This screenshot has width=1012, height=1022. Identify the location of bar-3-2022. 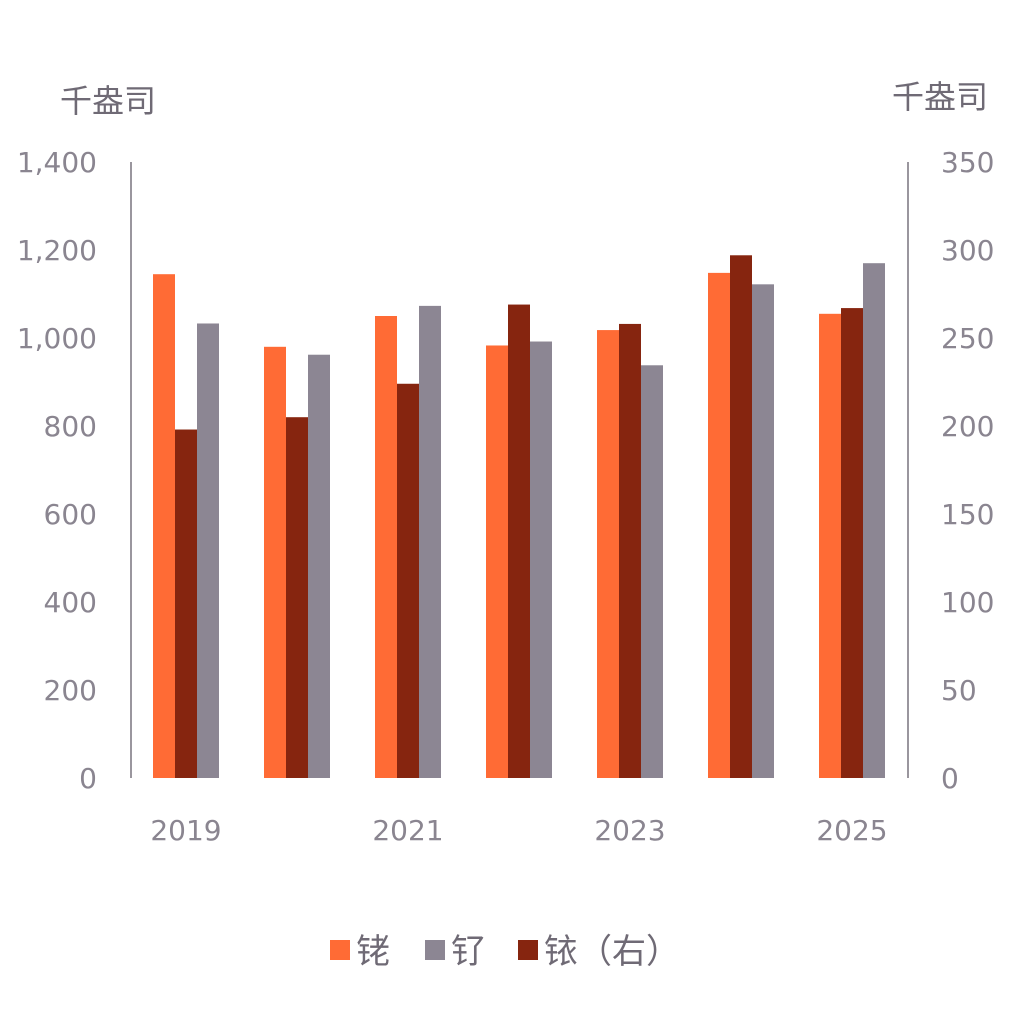
(541, 559).